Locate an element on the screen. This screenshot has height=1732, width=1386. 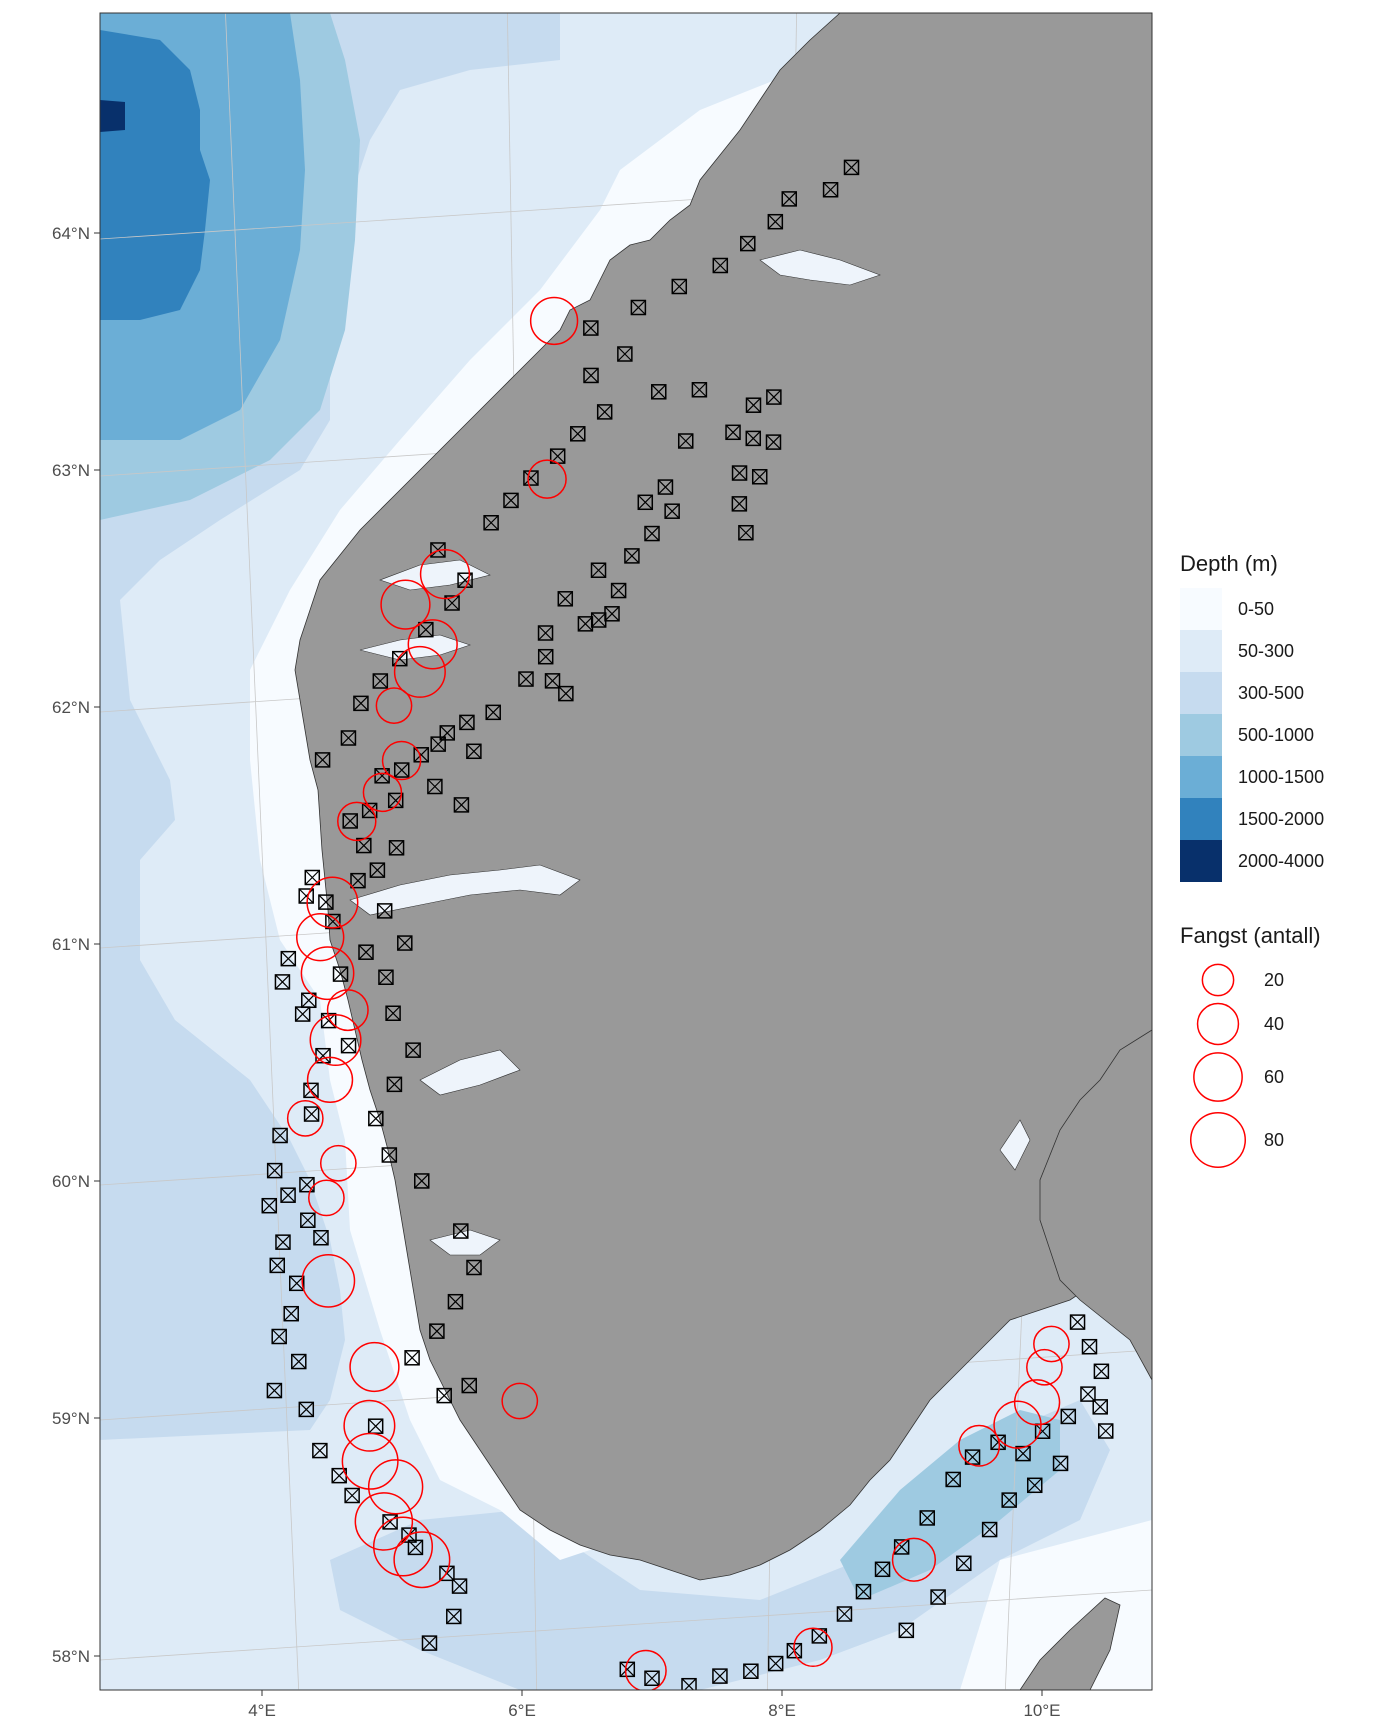
depth-legend-label: 500-1000 is located at coordinates (1276, 735).